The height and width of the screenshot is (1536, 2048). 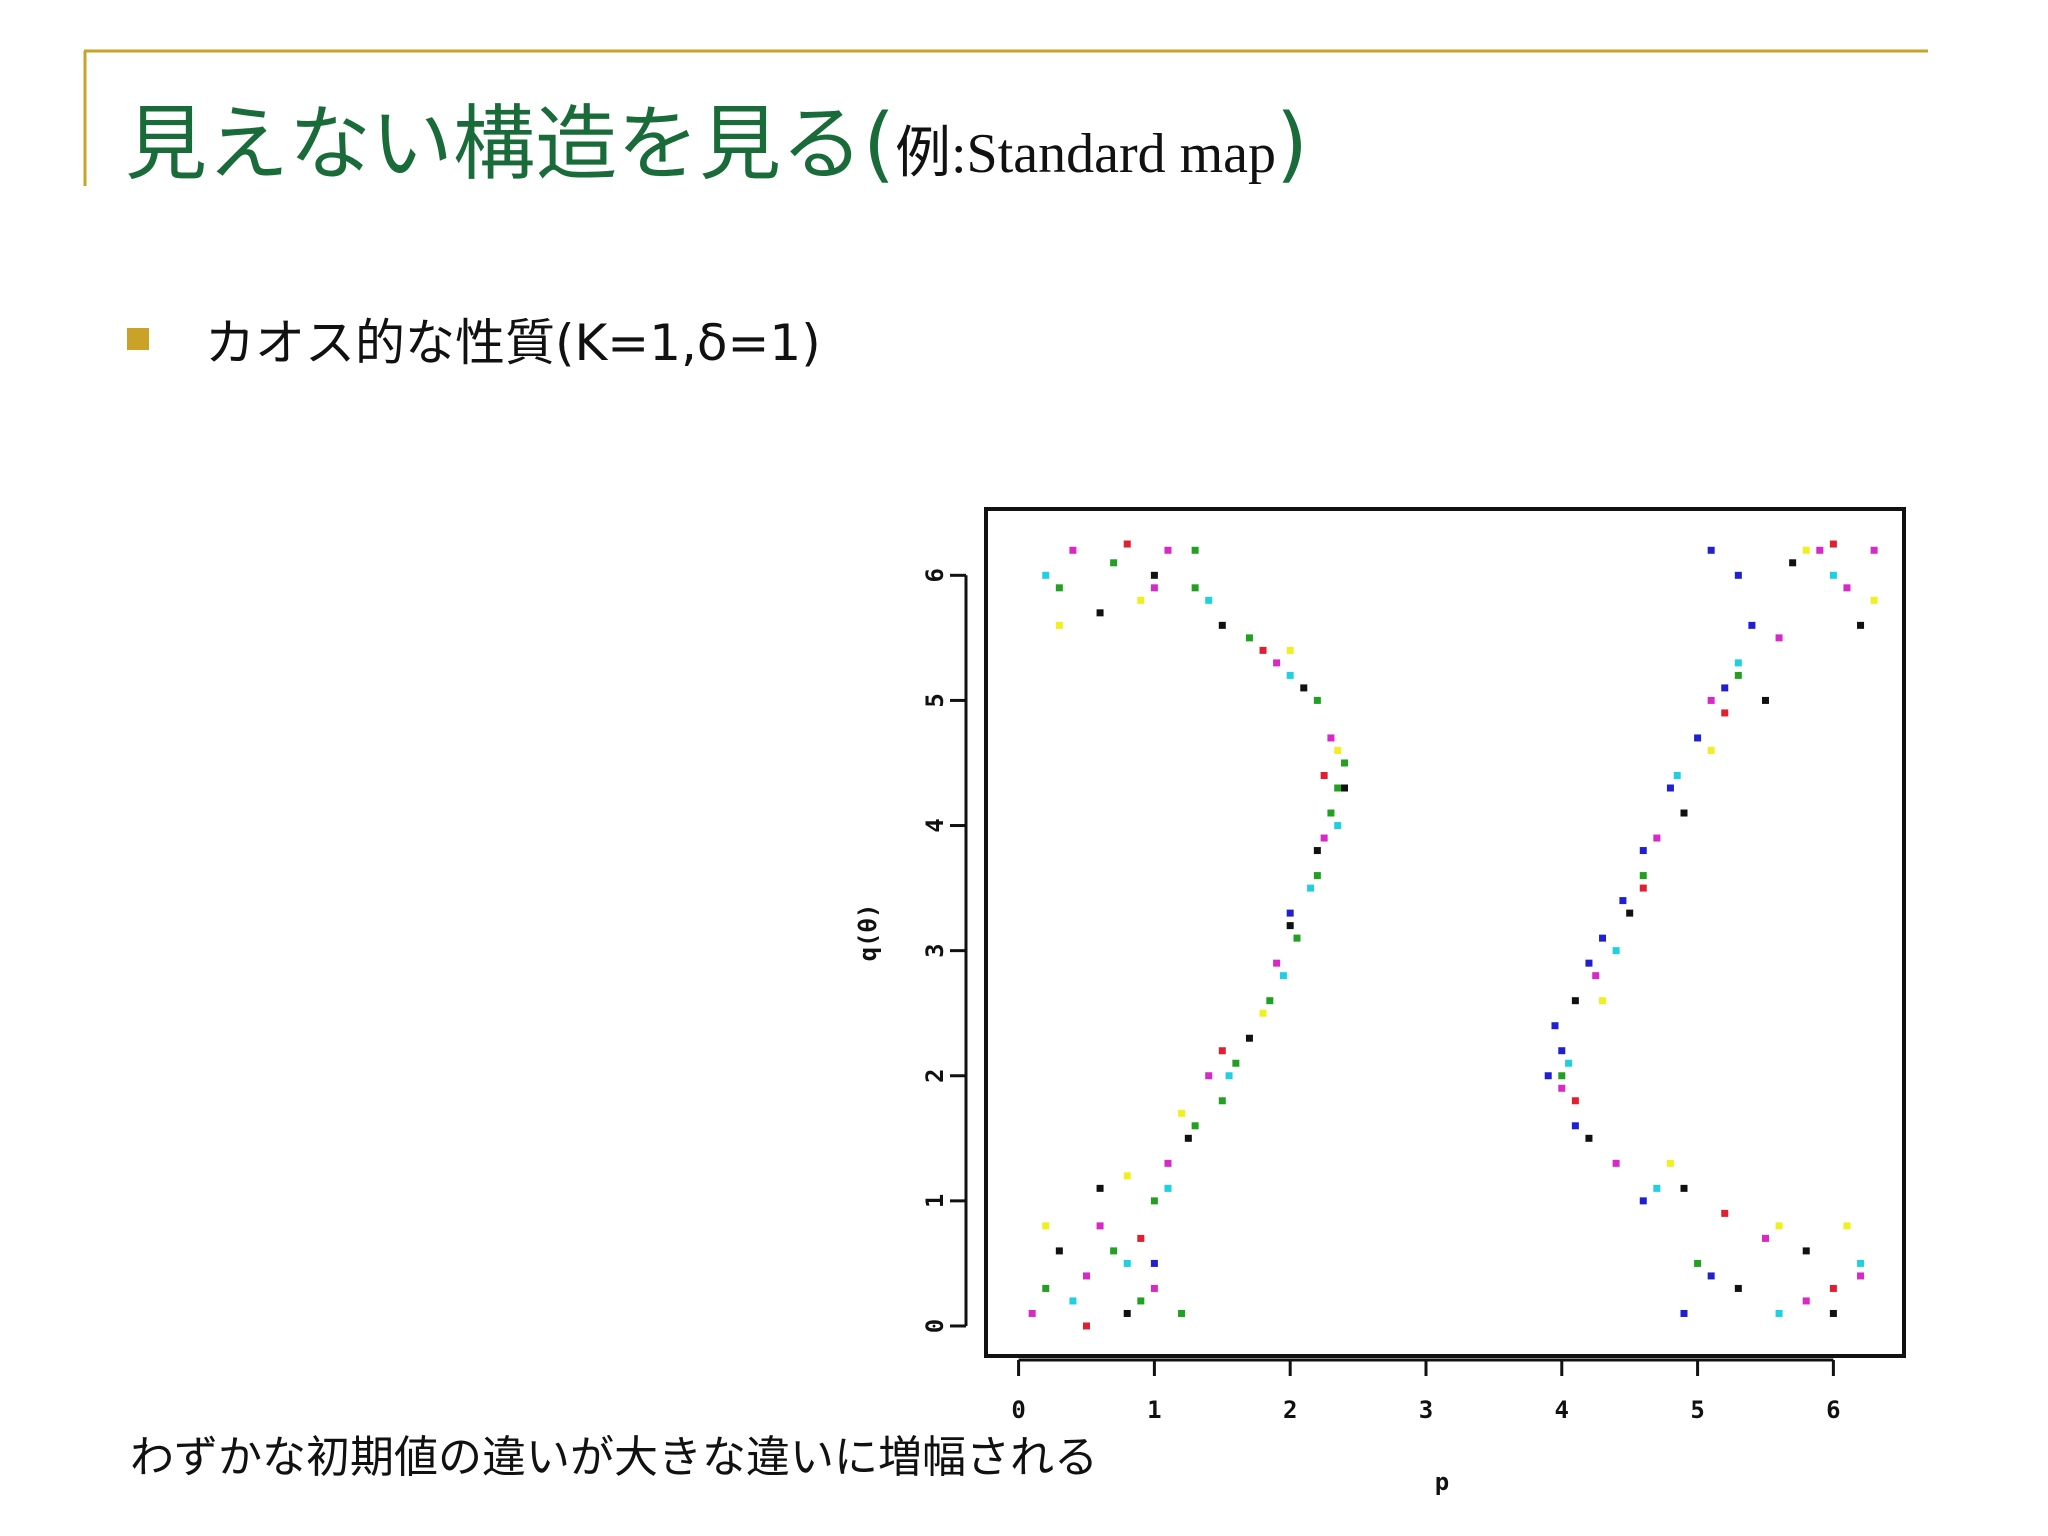 What do you see at coordinates (1426, 1410) in the screenshot?
I see `x-tick-label: 3` at bounding box center [1426, 1410].